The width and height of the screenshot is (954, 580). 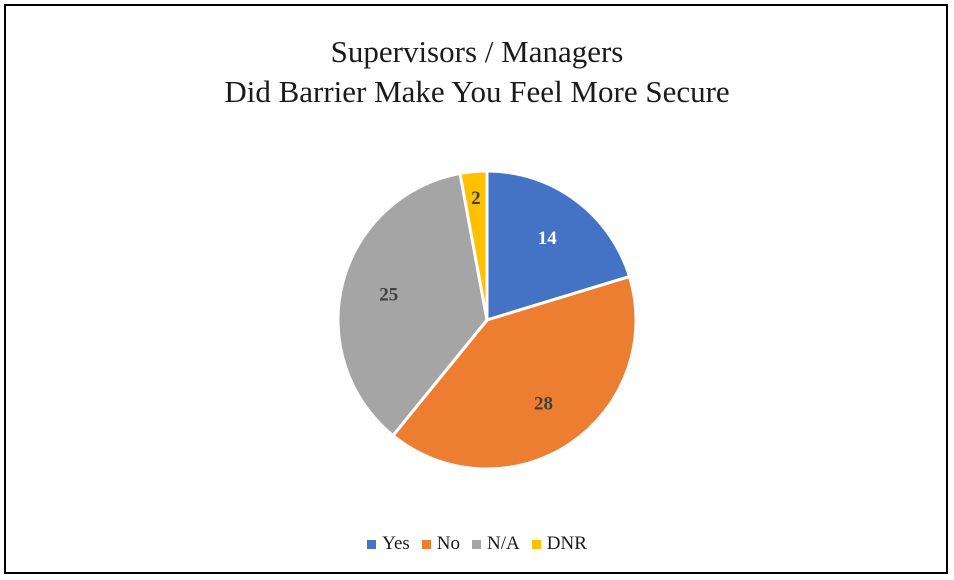 I want to click on data-label-dnr: 2, so click(x=476, y=198).